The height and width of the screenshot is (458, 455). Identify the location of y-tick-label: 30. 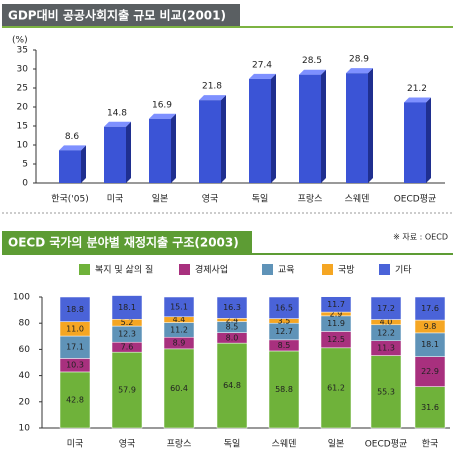
(23, 70).